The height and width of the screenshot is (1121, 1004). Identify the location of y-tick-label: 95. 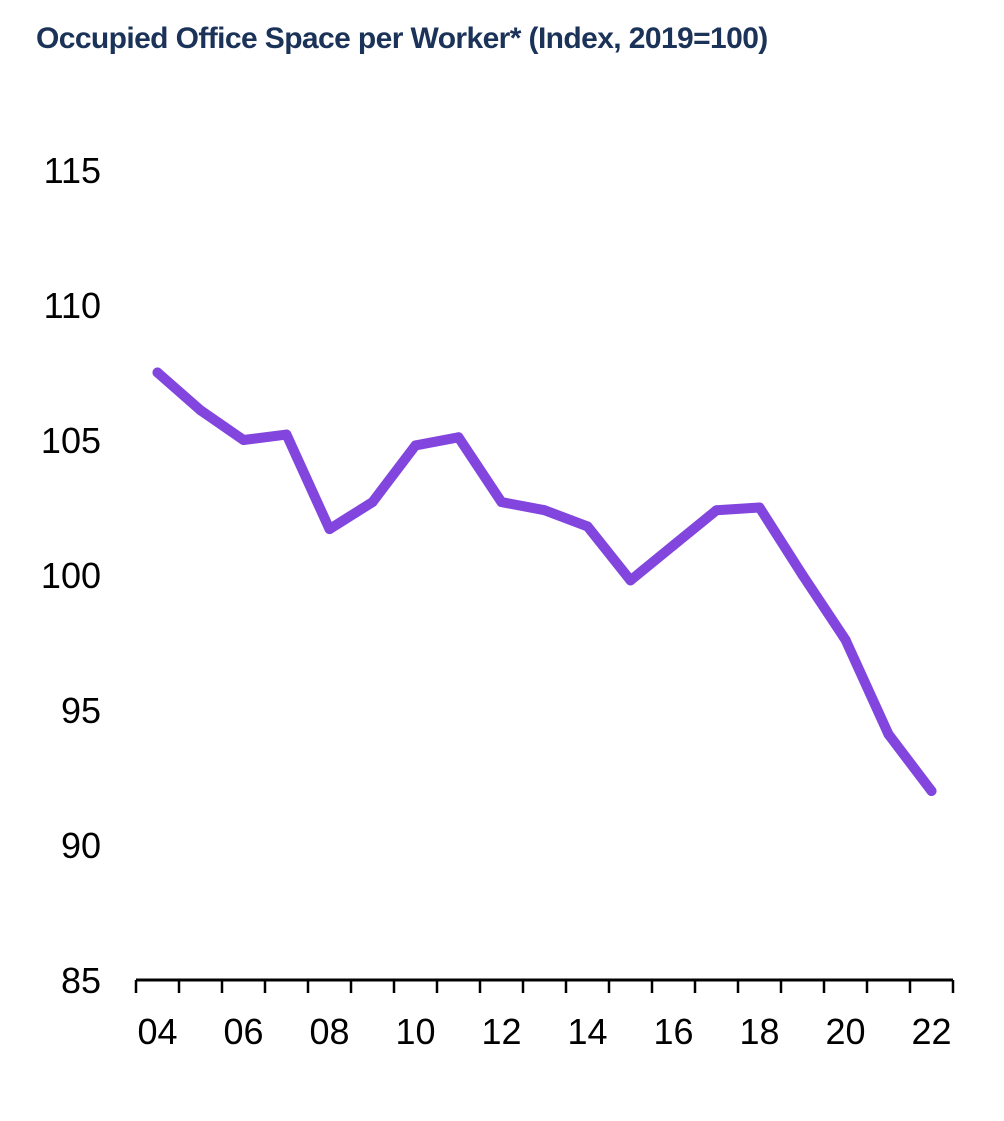
(81, 710).